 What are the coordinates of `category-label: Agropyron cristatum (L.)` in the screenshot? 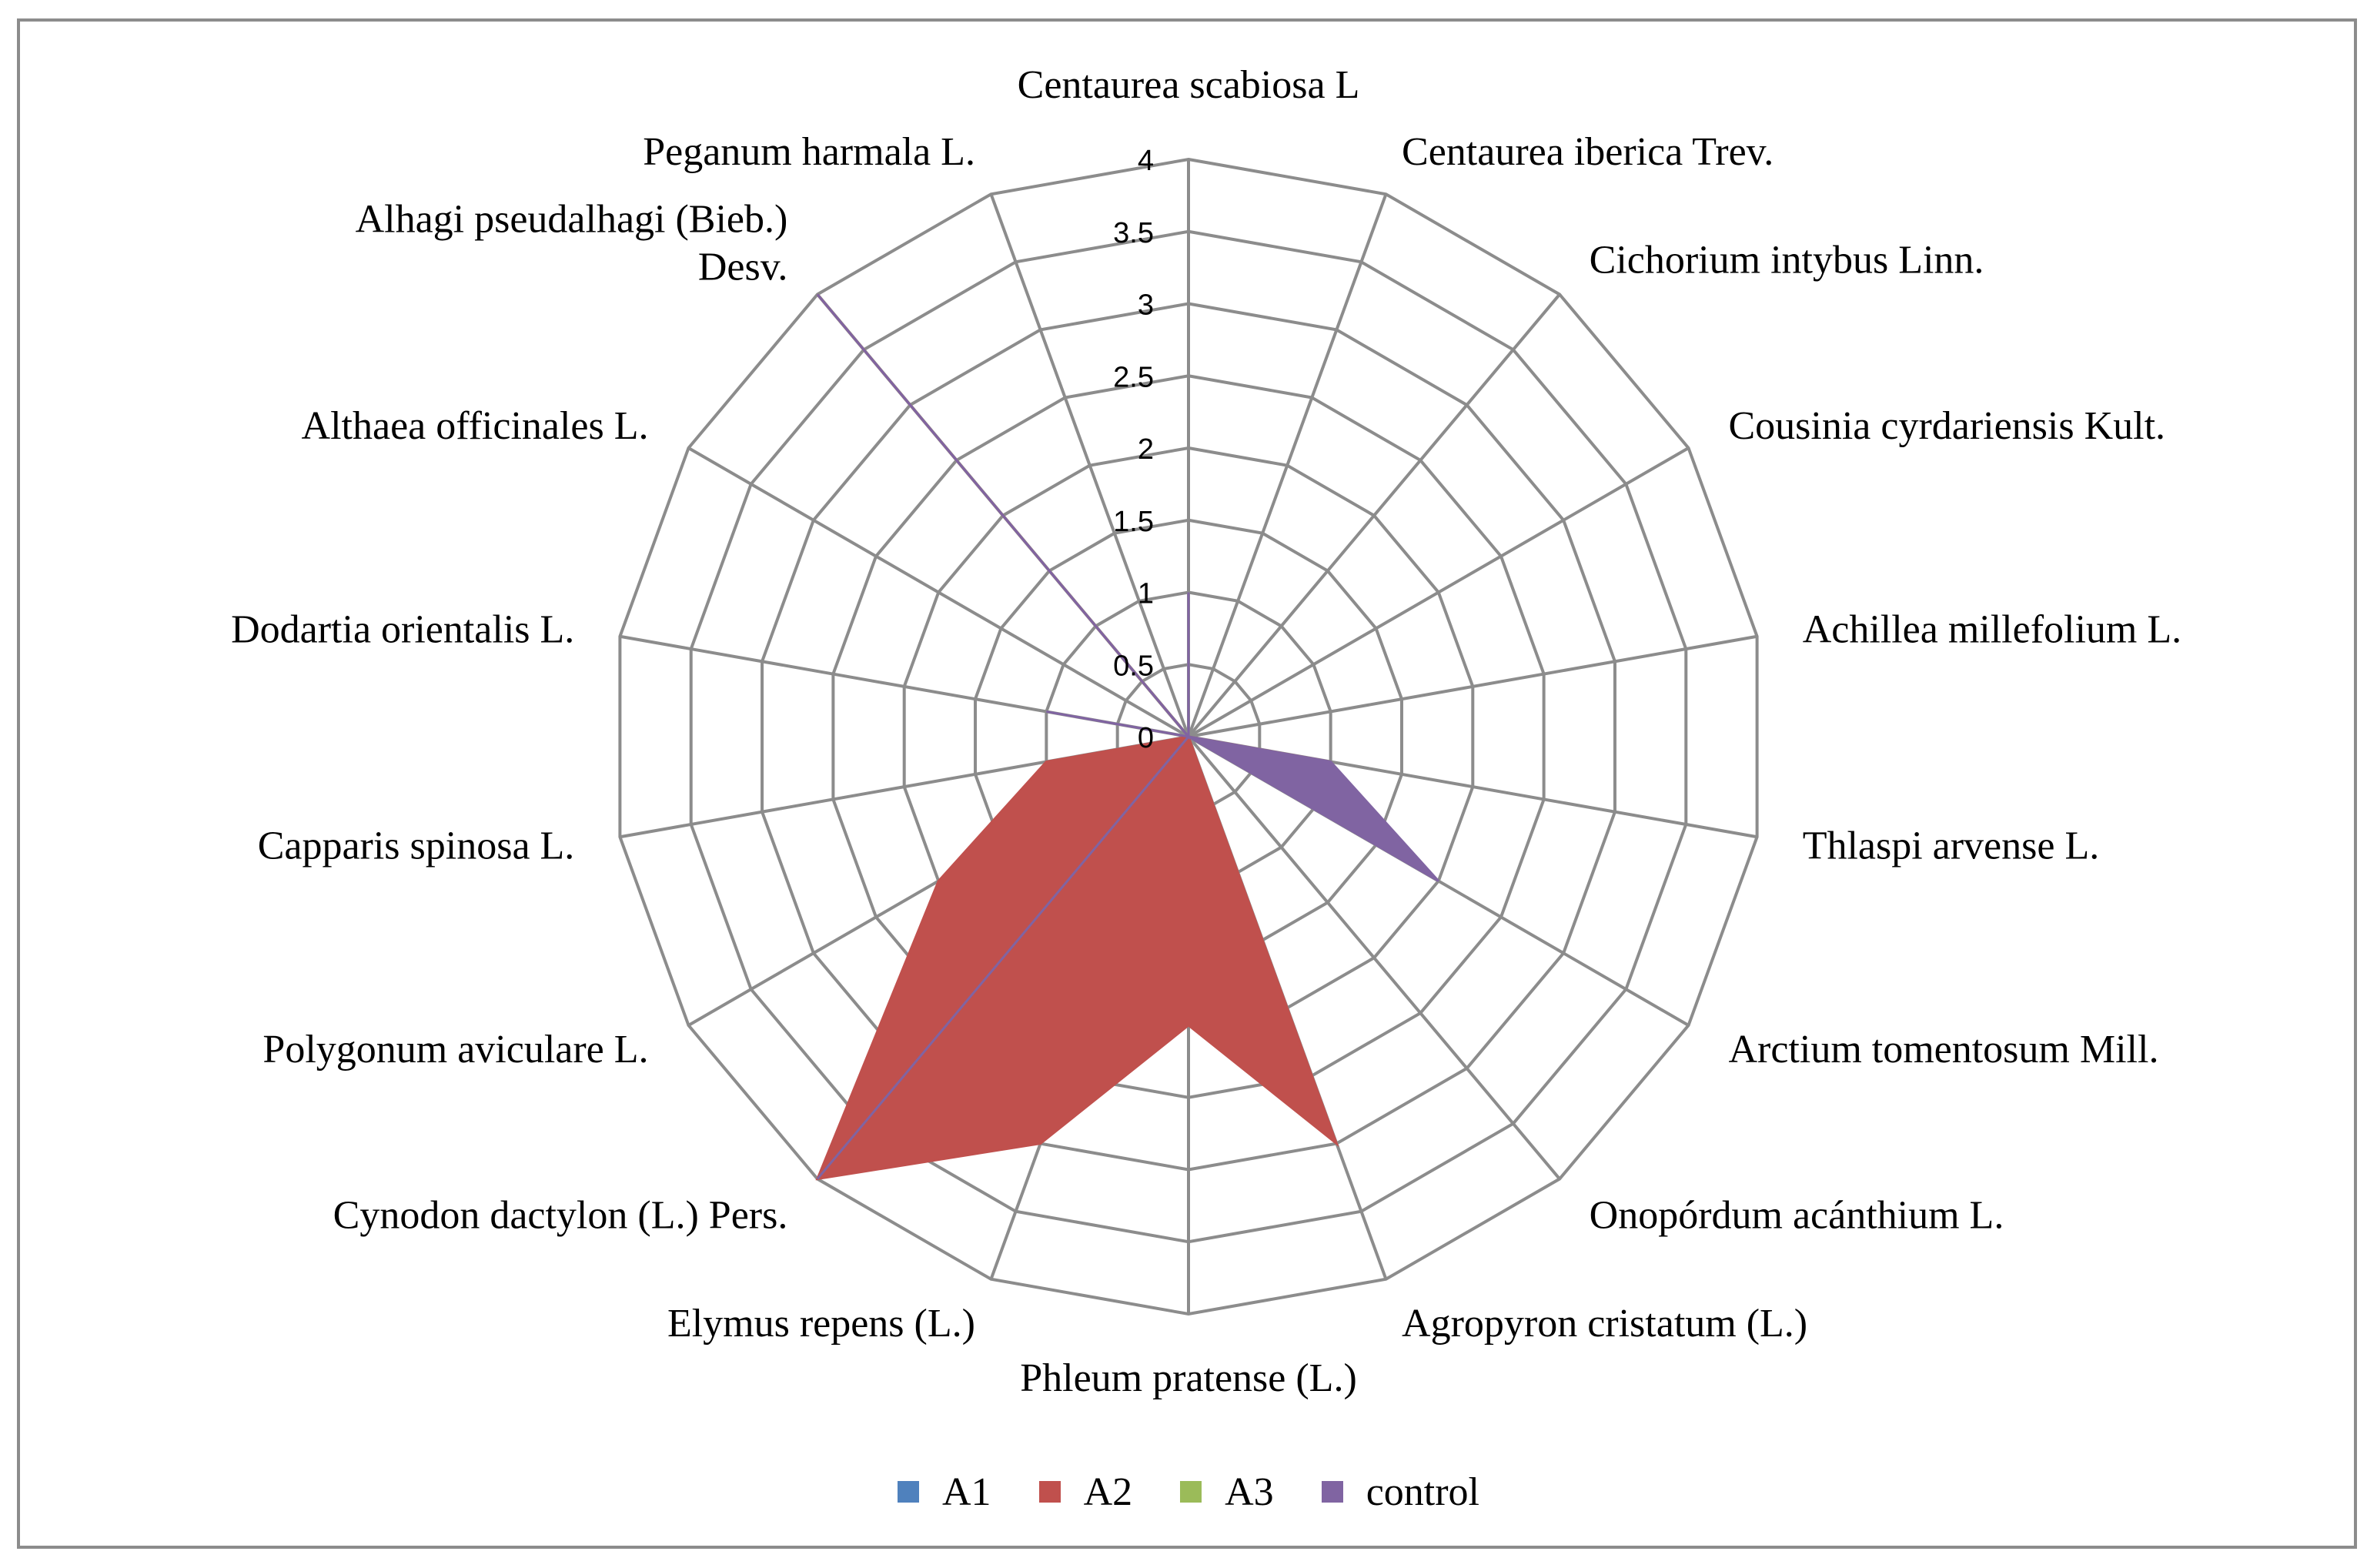 It's located at (1604, 1324).